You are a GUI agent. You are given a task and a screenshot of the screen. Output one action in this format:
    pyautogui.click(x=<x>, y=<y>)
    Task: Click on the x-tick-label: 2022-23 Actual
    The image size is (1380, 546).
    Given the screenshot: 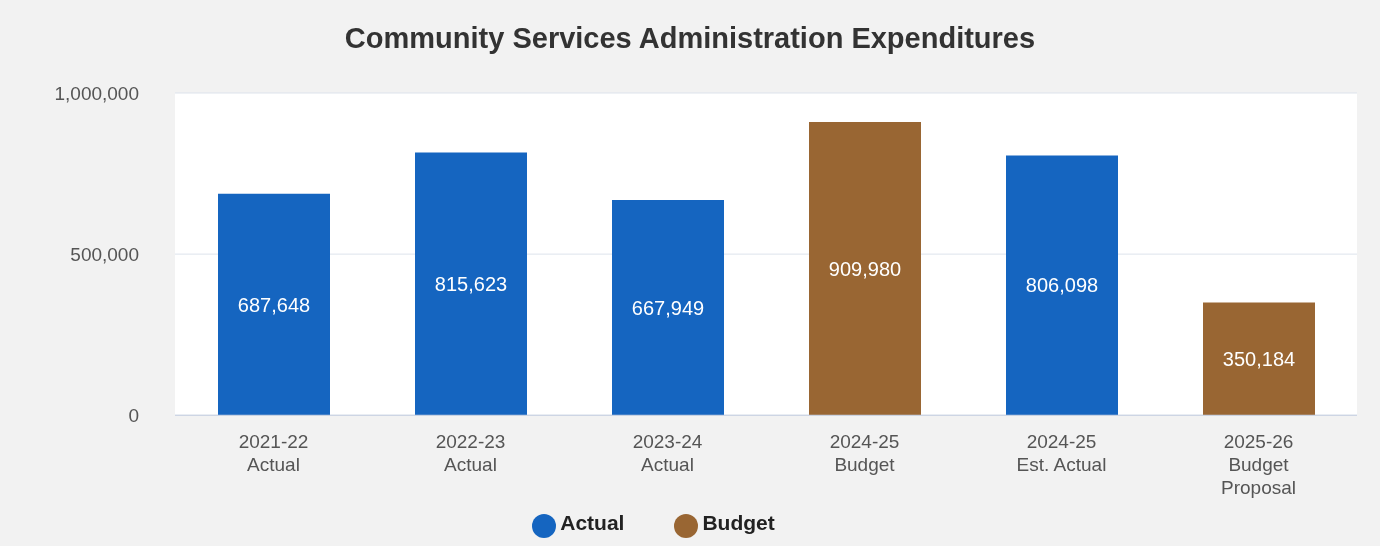 What is the action you would take?
    pyautogui.click(x=470, y=453)
    